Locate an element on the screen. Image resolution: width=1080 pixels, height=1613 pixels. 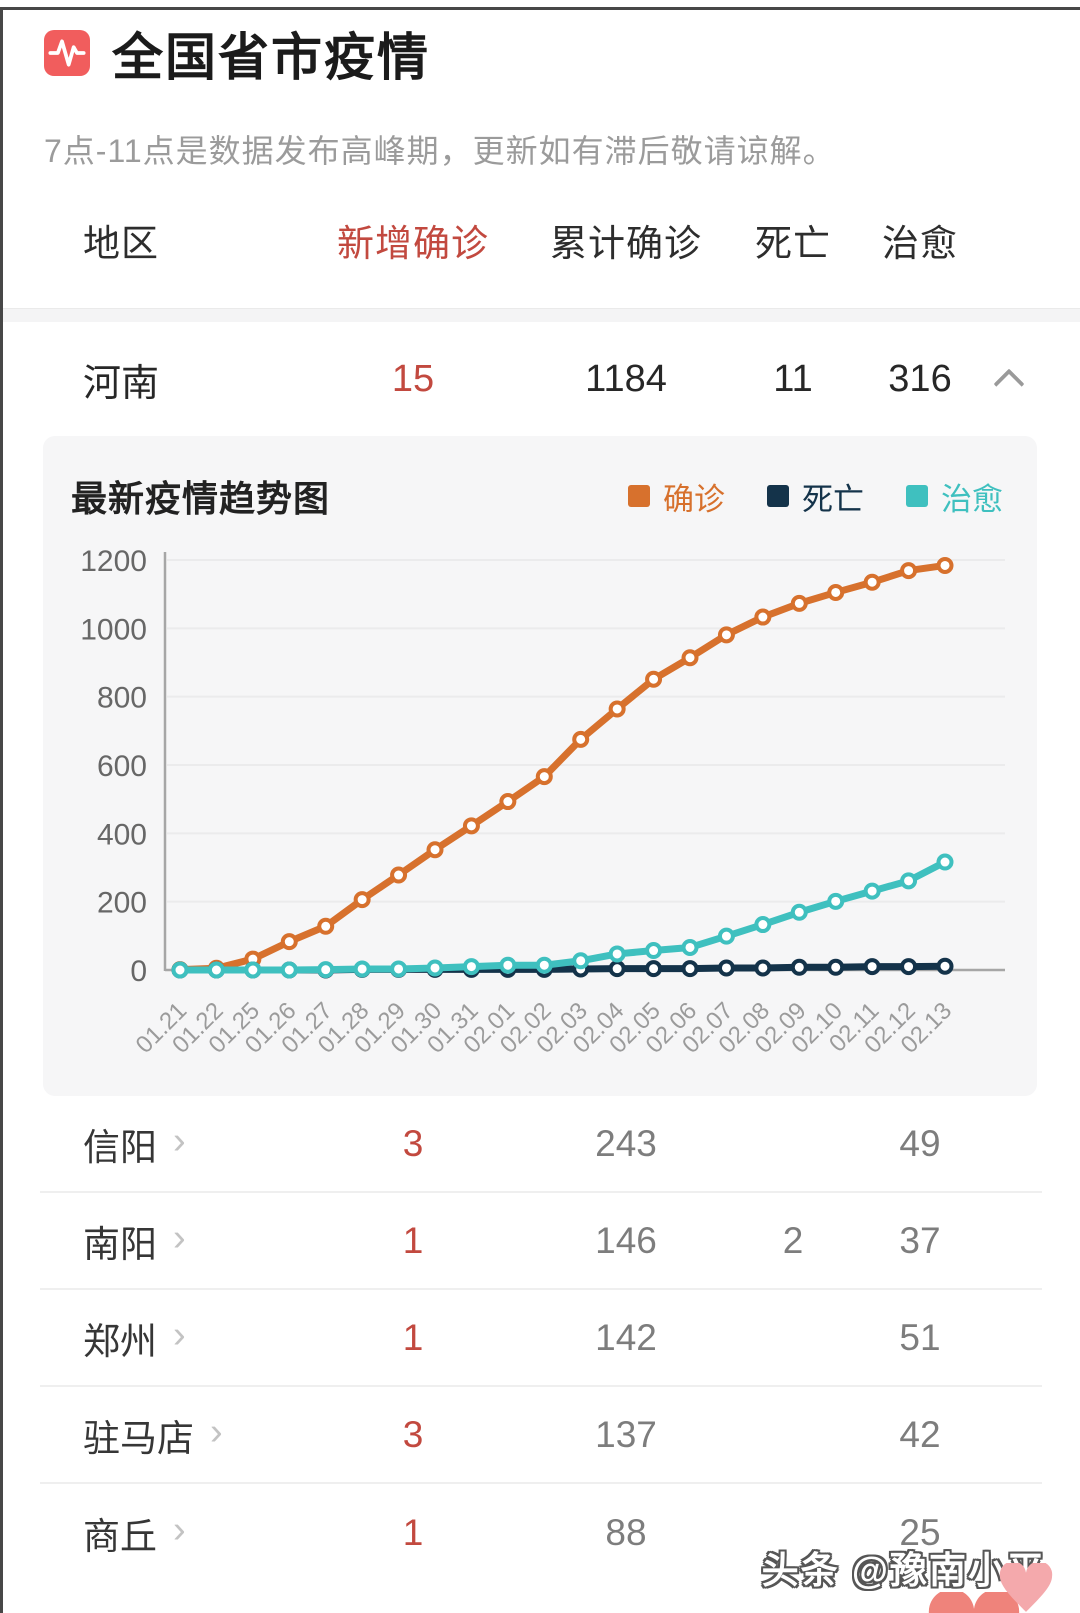
column-header-total-confirmed: 累计确诊 is located at coordinates (626, 243).